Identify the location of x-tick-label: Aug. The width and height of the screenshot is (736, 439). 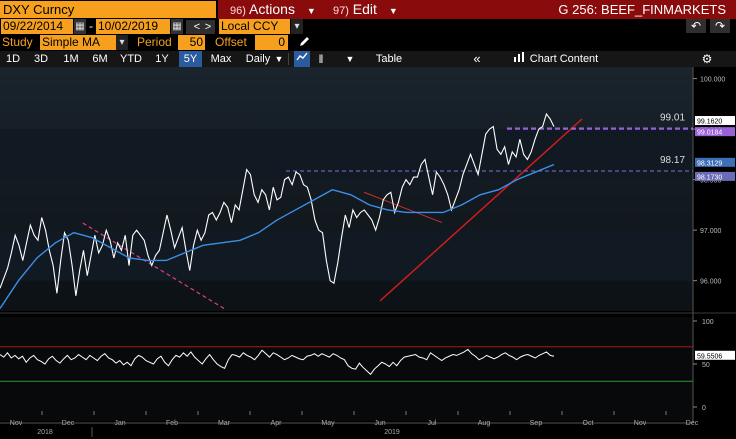
(484, 423).